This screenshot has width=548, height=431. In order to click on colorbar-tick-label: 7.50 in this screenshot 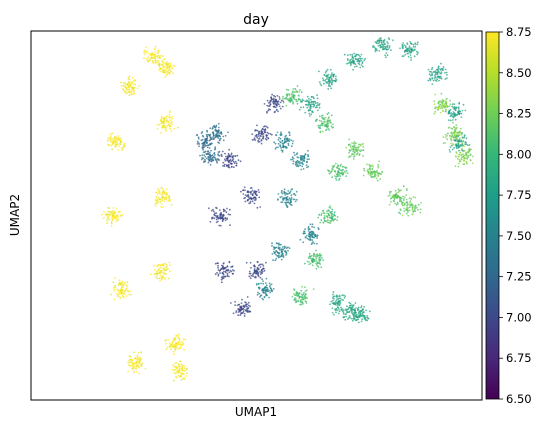, I will do `click(519, 236)`.